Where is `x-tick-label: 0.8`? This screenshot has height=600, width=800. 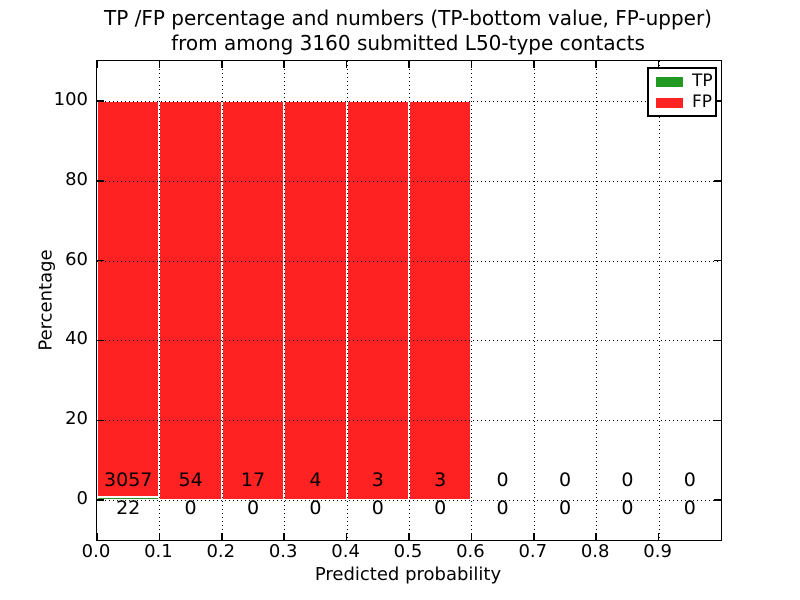 x-tick-label: 0.8 is located at coordinates (595, 551).